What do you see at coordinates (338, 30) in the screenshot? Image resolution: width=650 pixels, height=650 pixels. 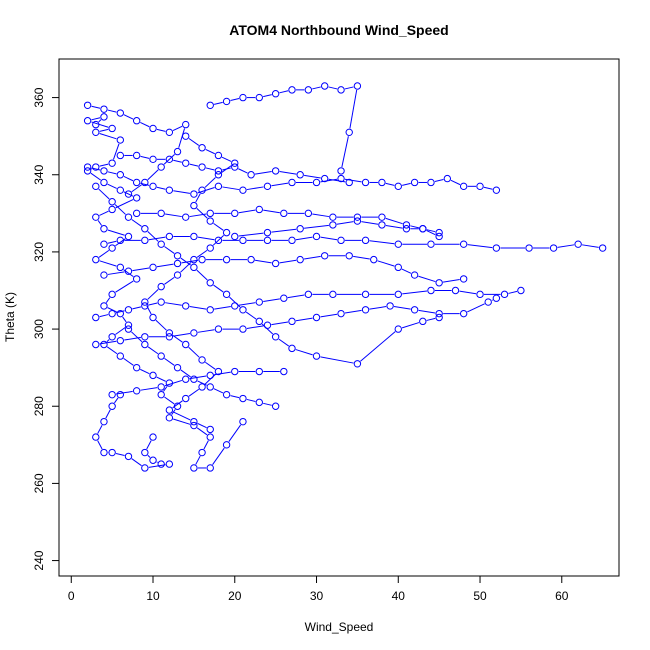 I see `chart-title: ATOM4 Northbound Wind_Speed` at bounding box center [338, 30].